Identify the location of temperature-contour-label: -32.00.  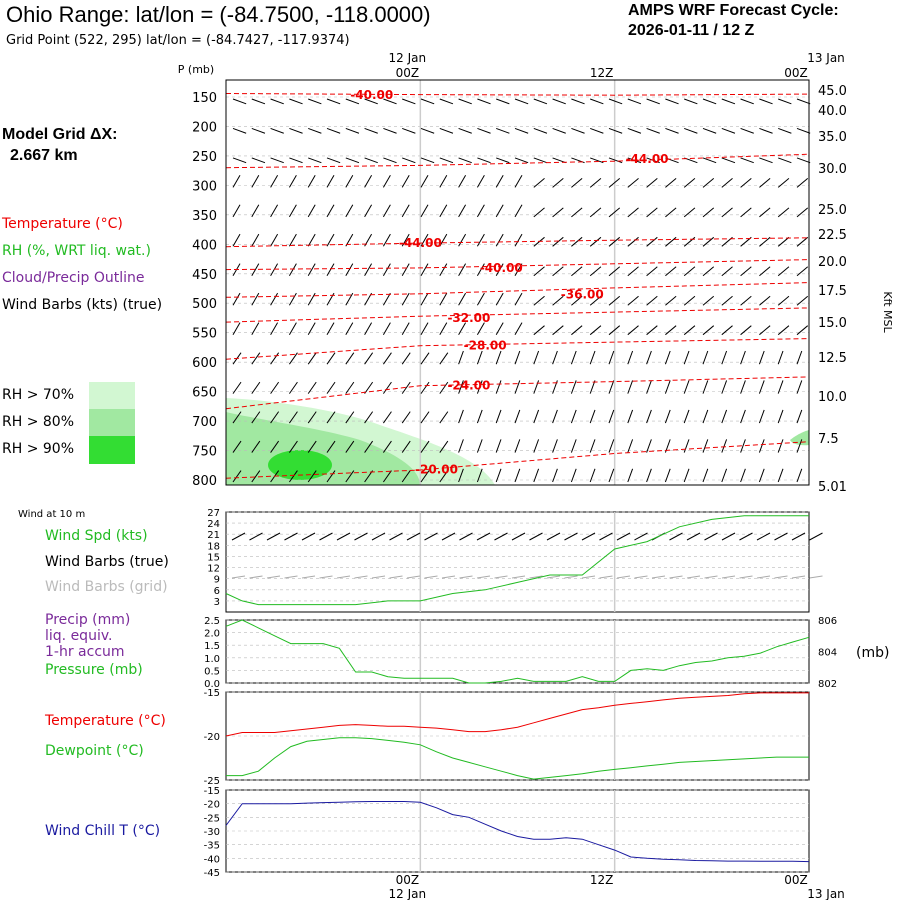
(468, 318).